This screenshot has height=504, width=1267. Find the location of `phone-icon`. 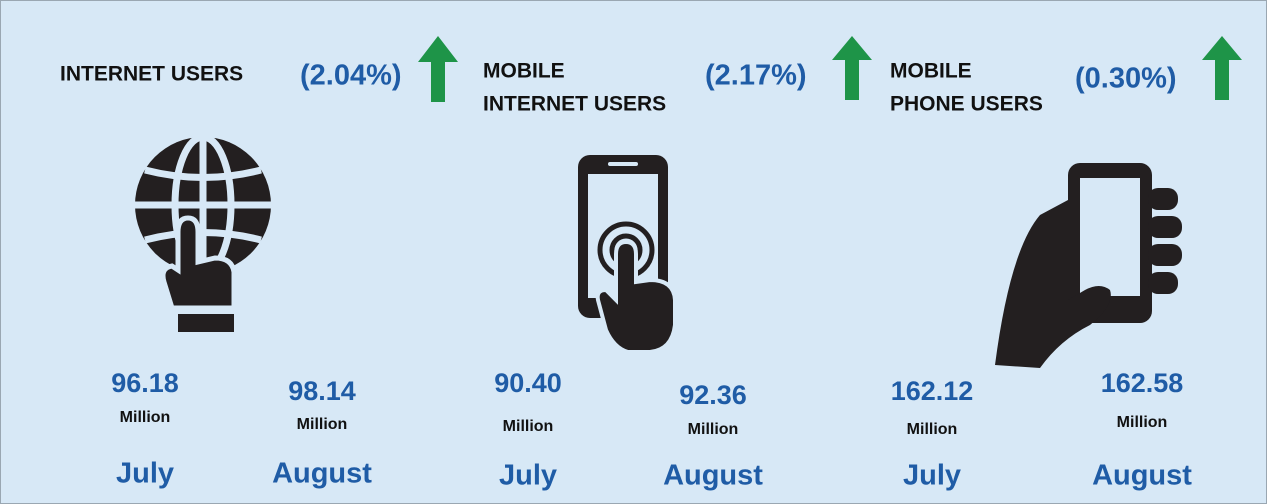

phone-icon is located at coordinates (627, 254).